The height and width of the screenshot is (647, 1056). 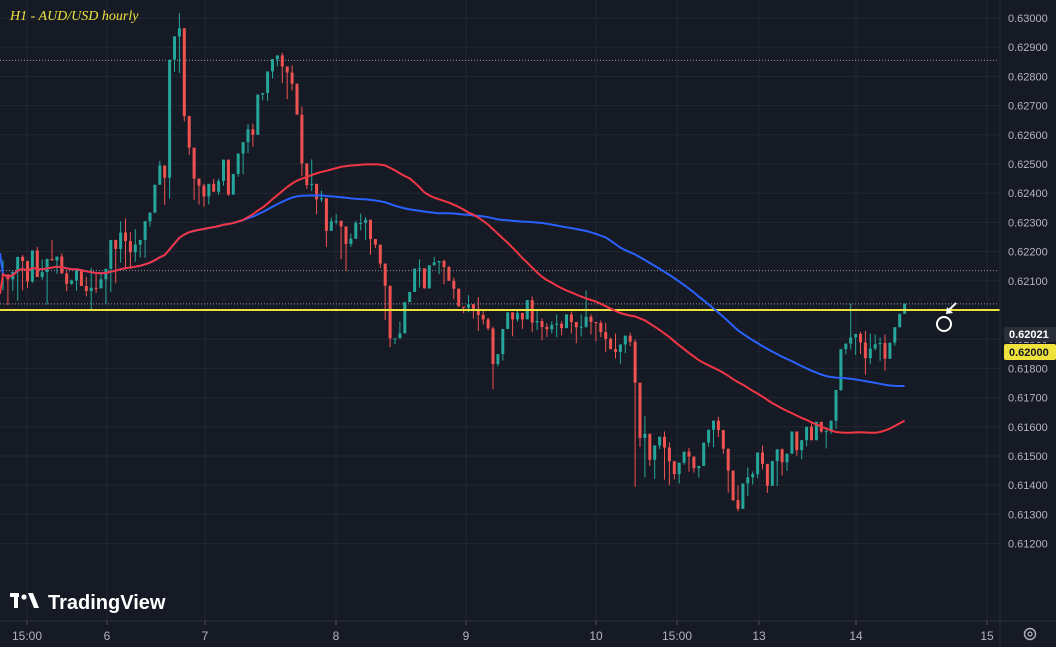 What do you see at coordinates (1028, 399) in the screenshot?
I see `price-tick-label: 0.61700` at bounding box center [1028, 399].